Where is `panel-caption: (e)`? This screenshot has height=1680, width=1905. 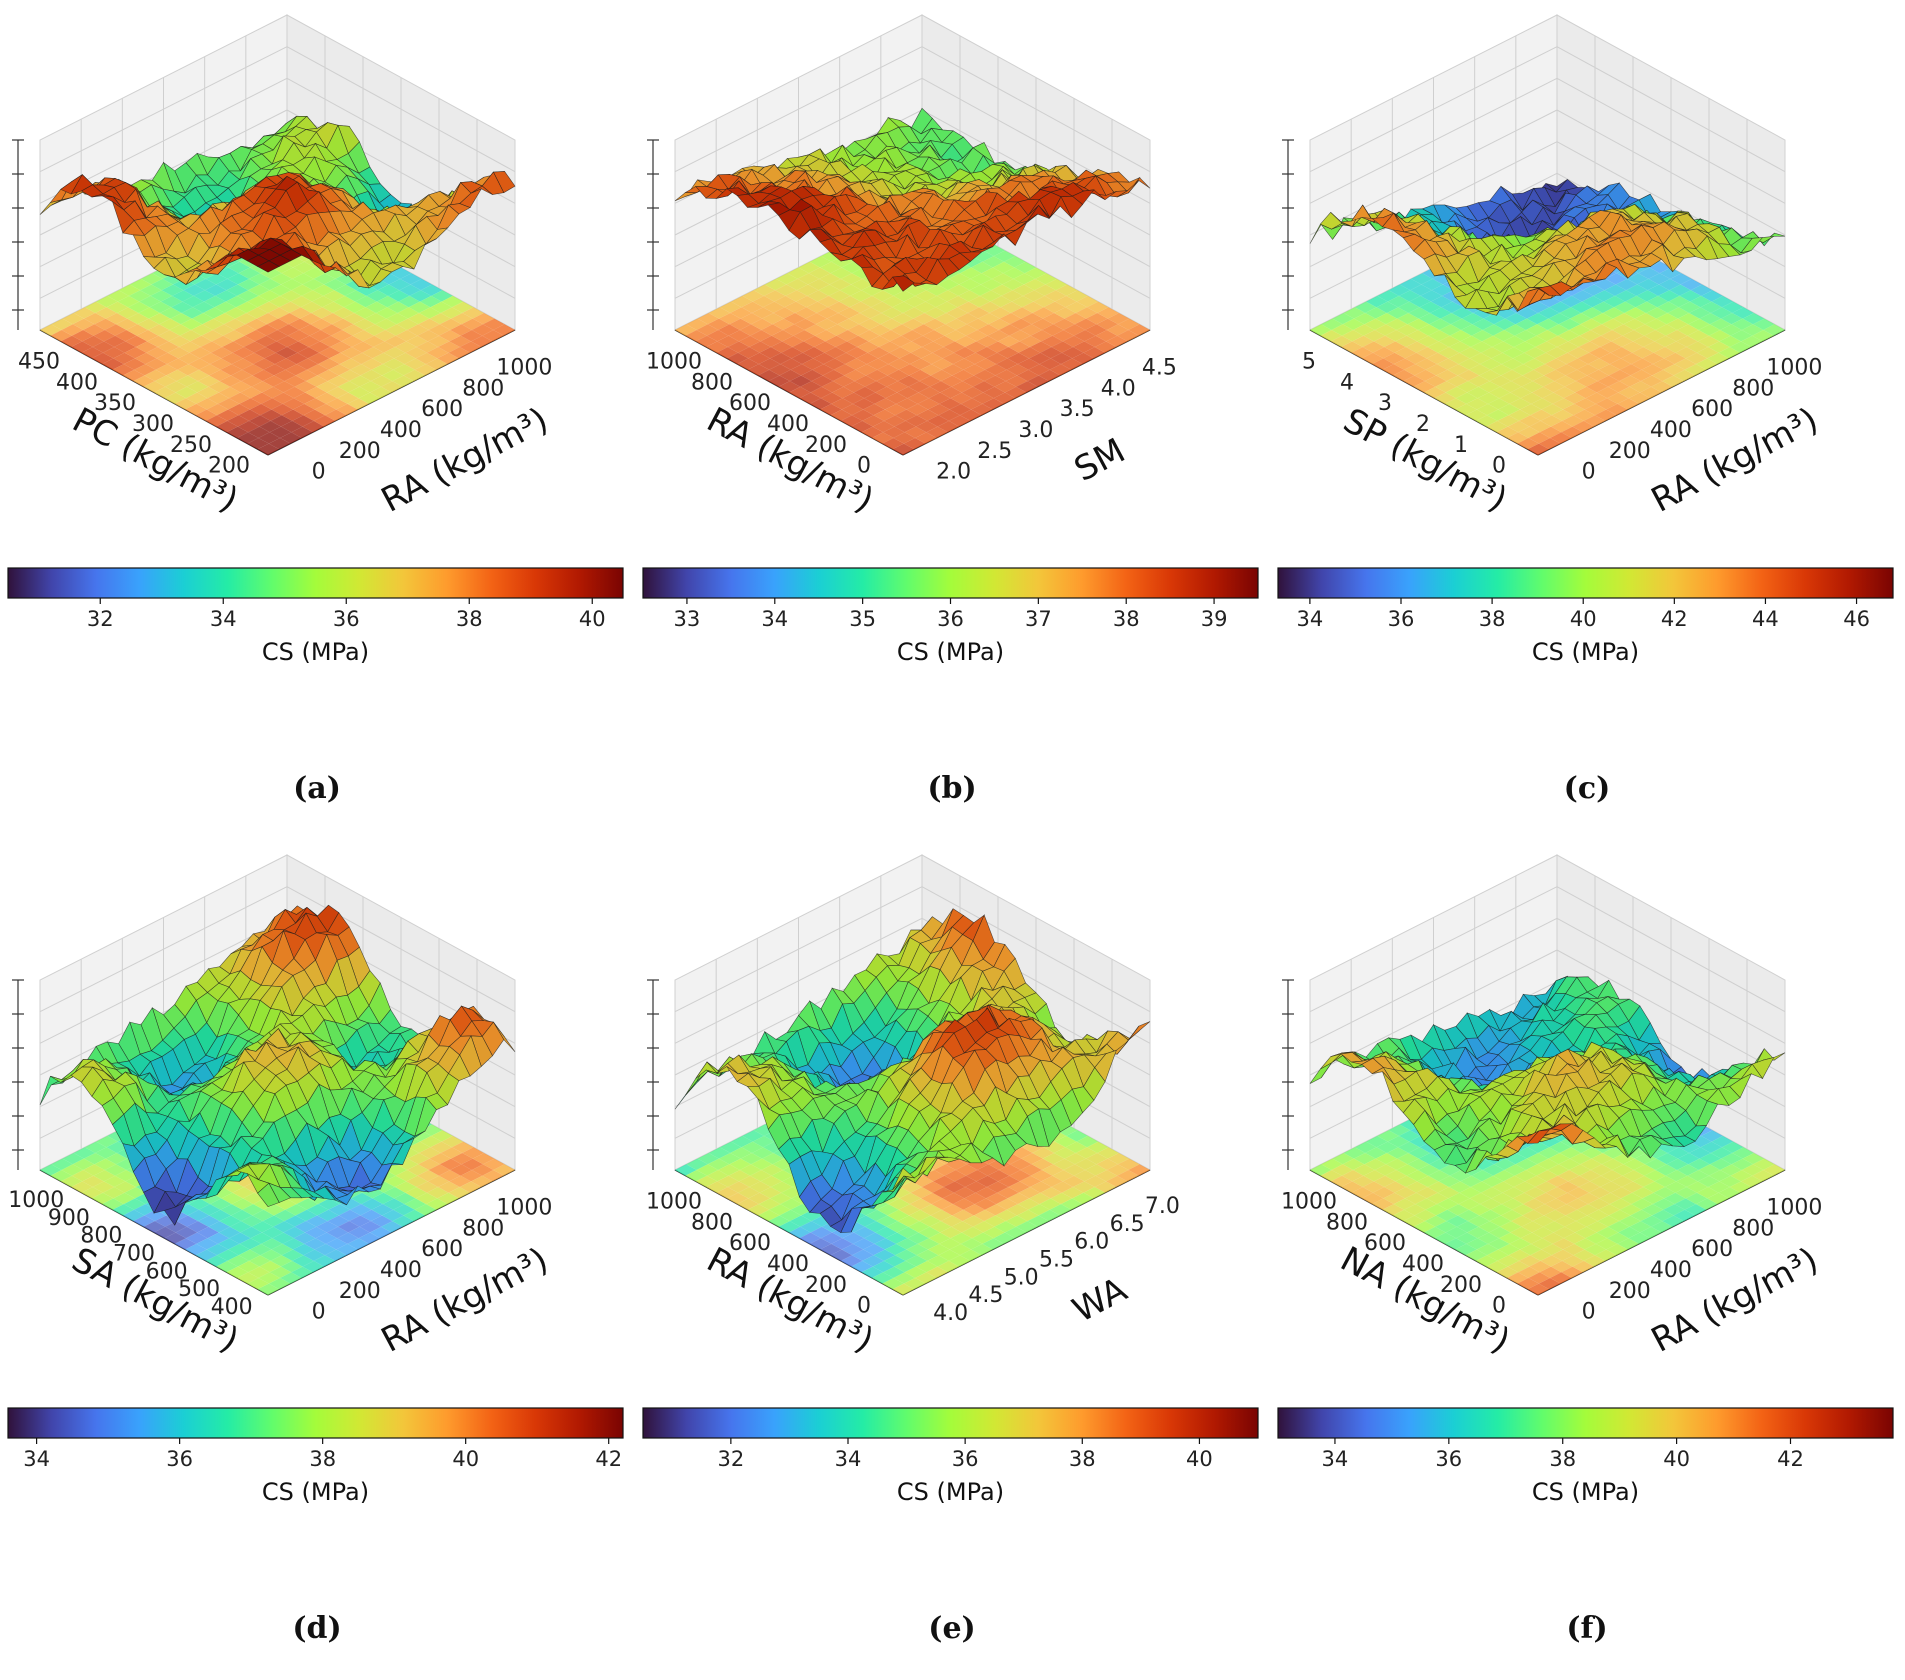 panel-caption: (e) is located at coordinates (951, 1628).